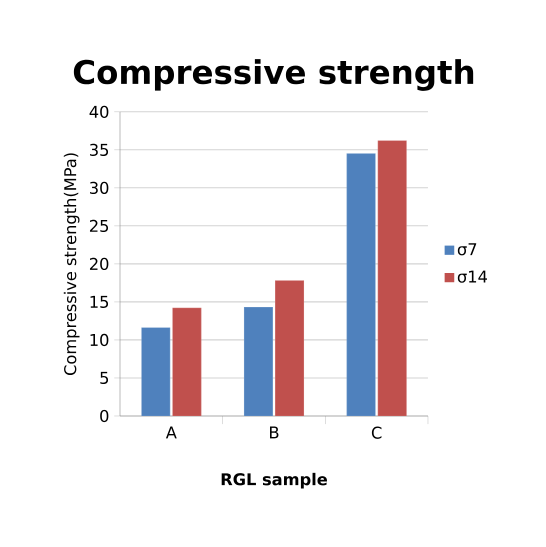 The width and height of the screenshot is (546, 547). What do you see at coordinates (171, 432) in the screenshot?
I see `x-tick-label: A` at bounding box center [171, 432].